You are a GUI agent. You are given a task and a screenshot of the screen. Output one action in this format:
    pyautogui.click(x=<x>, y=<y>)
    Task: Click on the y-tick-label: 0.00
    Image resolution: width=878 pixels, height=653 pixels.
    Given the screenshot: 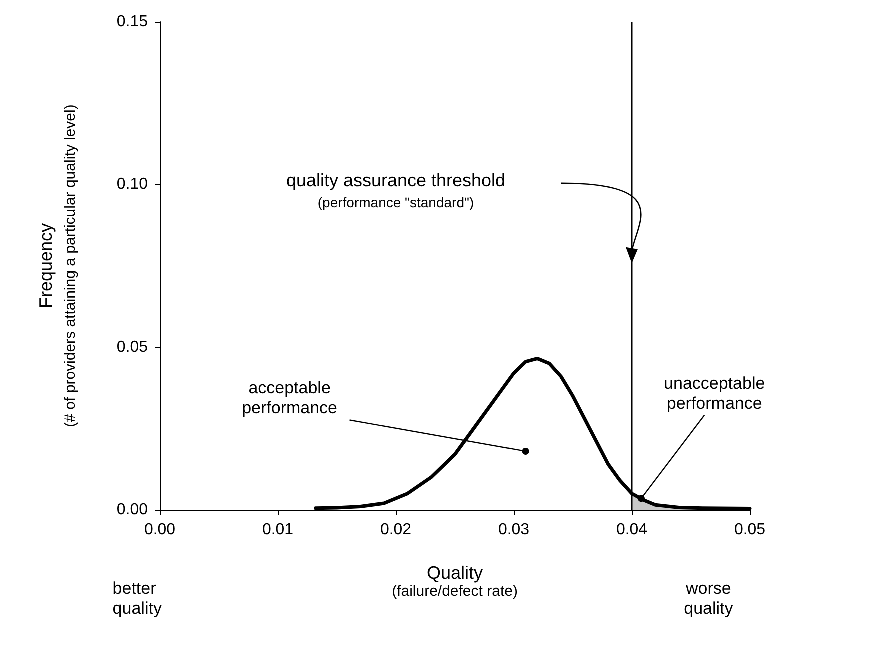 What is the action you would take?
    pyautogui.click(x=132, y=510)
    